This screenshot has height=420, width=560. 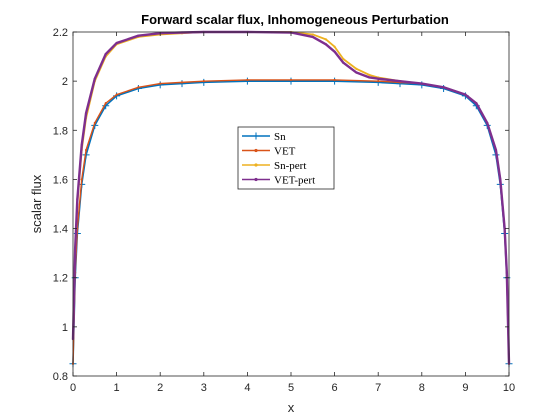 I want to click on x-tick-label: 2, so click(x=160, y=388).